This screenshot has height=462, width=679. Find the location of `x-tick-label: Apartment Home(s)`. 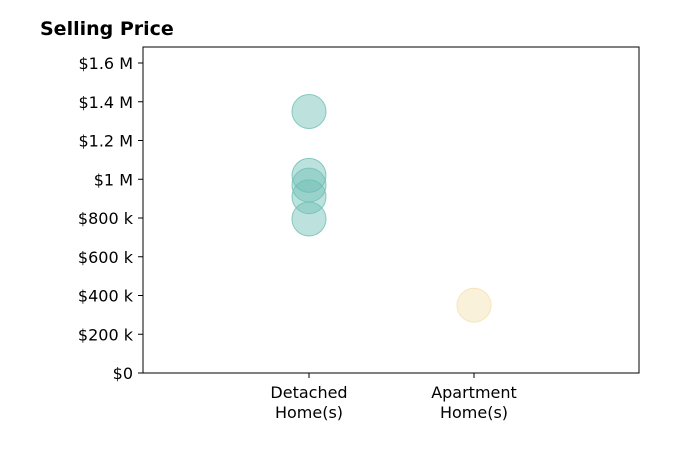

x-tick-label: Apartment Home(s) is located at coordinates (474, 402).